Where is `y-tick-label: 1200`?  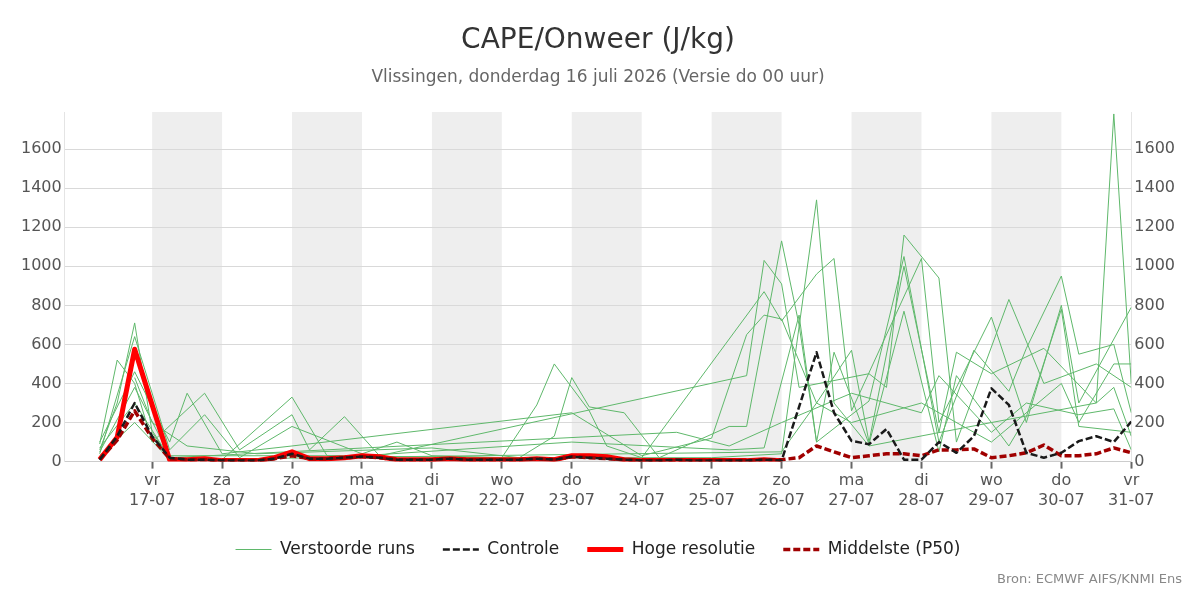
y-tick-label: 1200 is located at coordinates (41, 226).